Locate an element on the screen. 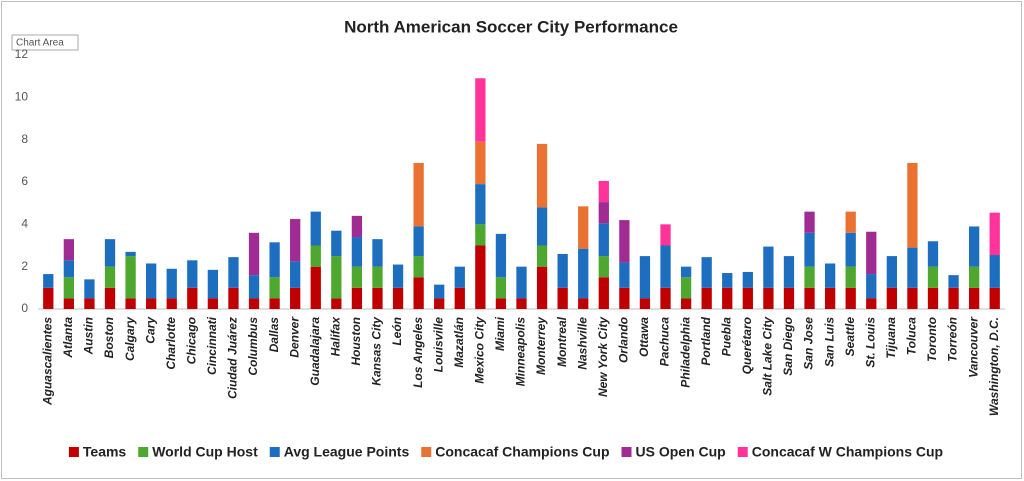 This screenshot has width=1024, height=481. y-tick-label: 6 is located at coordinates (24, 181).